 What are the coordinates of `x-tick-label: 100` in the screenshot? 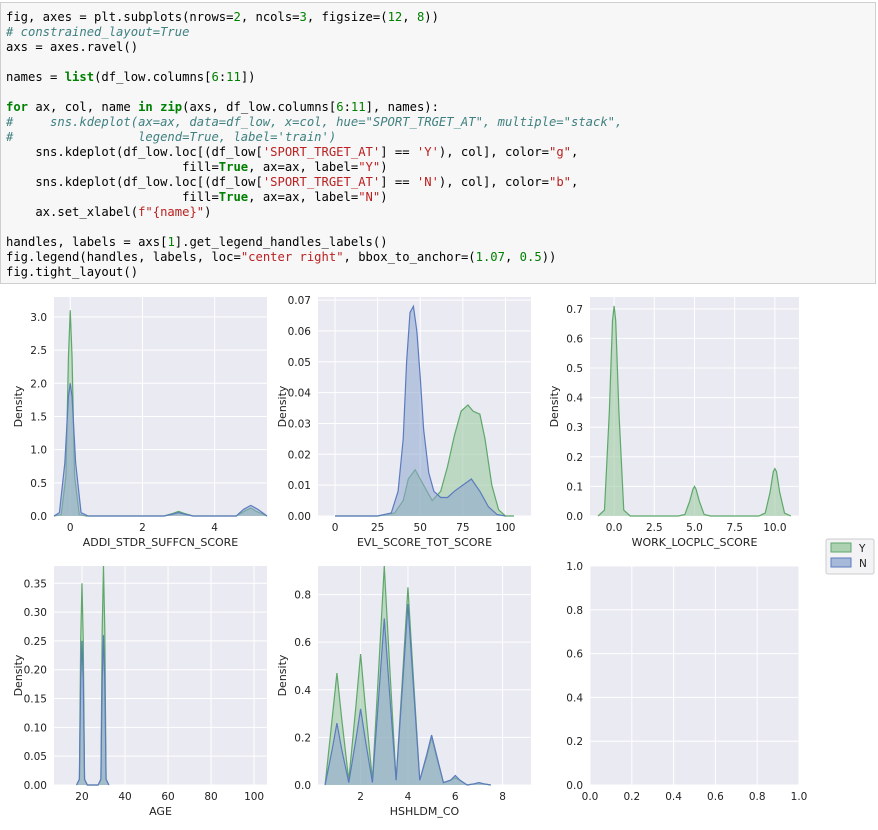 It's located at (505, 528).